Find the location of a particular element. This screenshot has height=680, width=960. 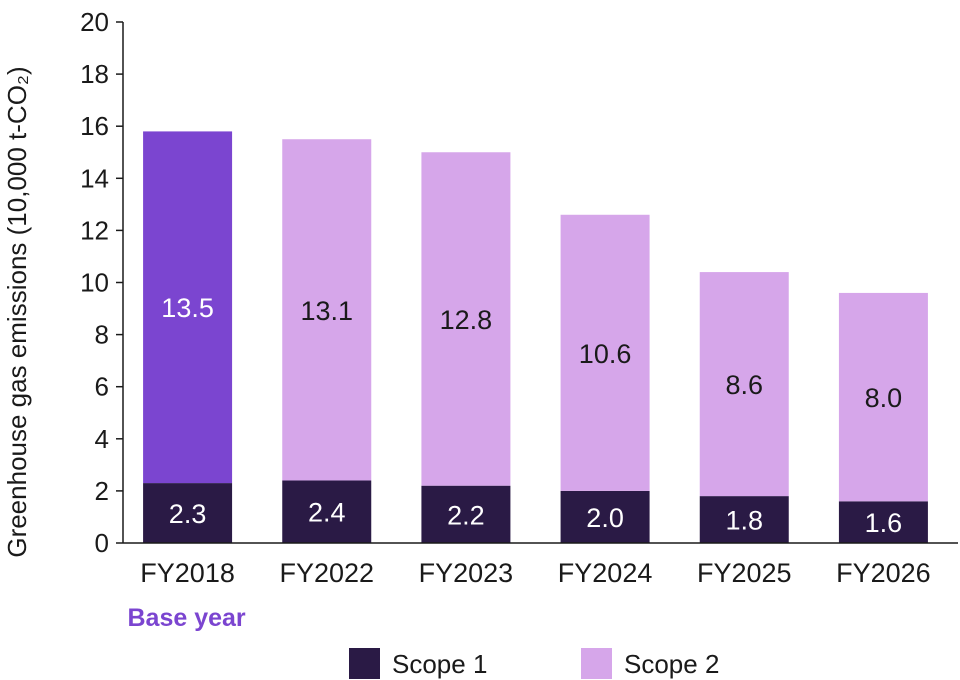

data-label-scope-1-fy2026: 1.6 is located at coordinates (884, 523).